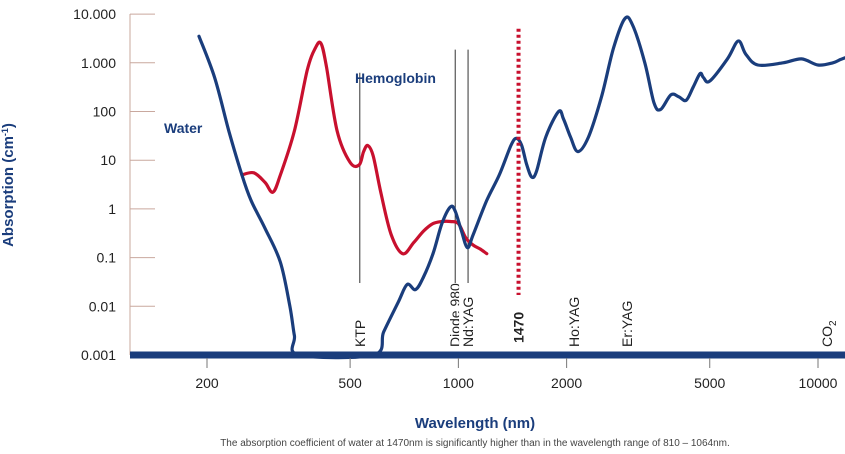 The height and width of the screenshot is (454, 845). I want to click on x-tick-label: 10000, so click(818, 383).